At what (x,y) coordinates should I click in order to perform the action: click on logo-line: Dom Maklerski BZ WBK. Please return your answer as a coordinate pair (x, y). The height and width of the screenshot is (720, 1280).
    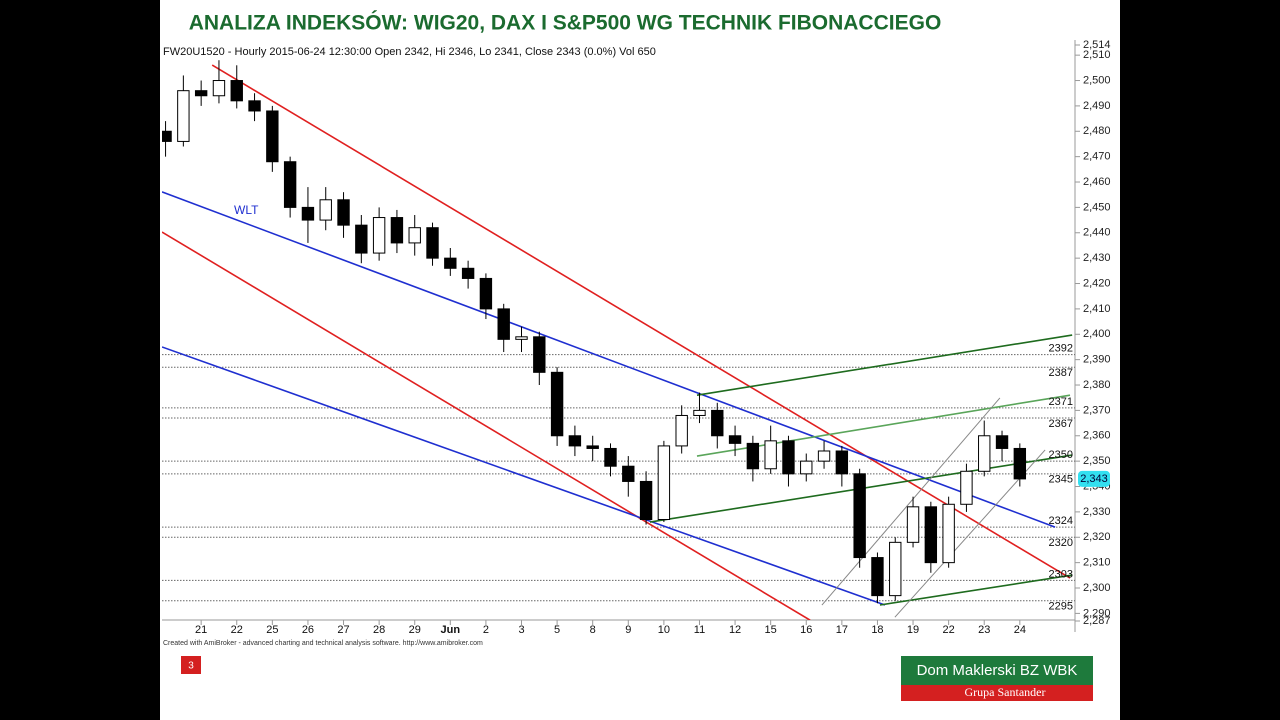
    Looking at the image, I should click on (997, 670).